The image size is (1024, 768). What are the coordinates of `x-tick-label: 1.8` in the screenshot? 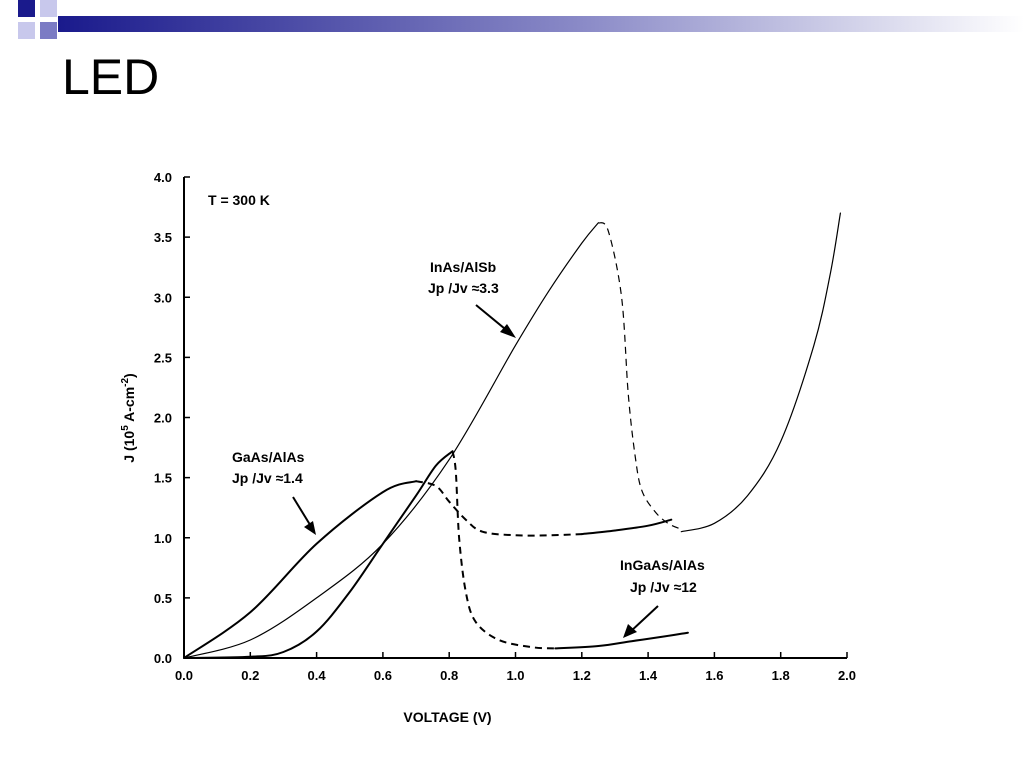 It's located at (781, 675).